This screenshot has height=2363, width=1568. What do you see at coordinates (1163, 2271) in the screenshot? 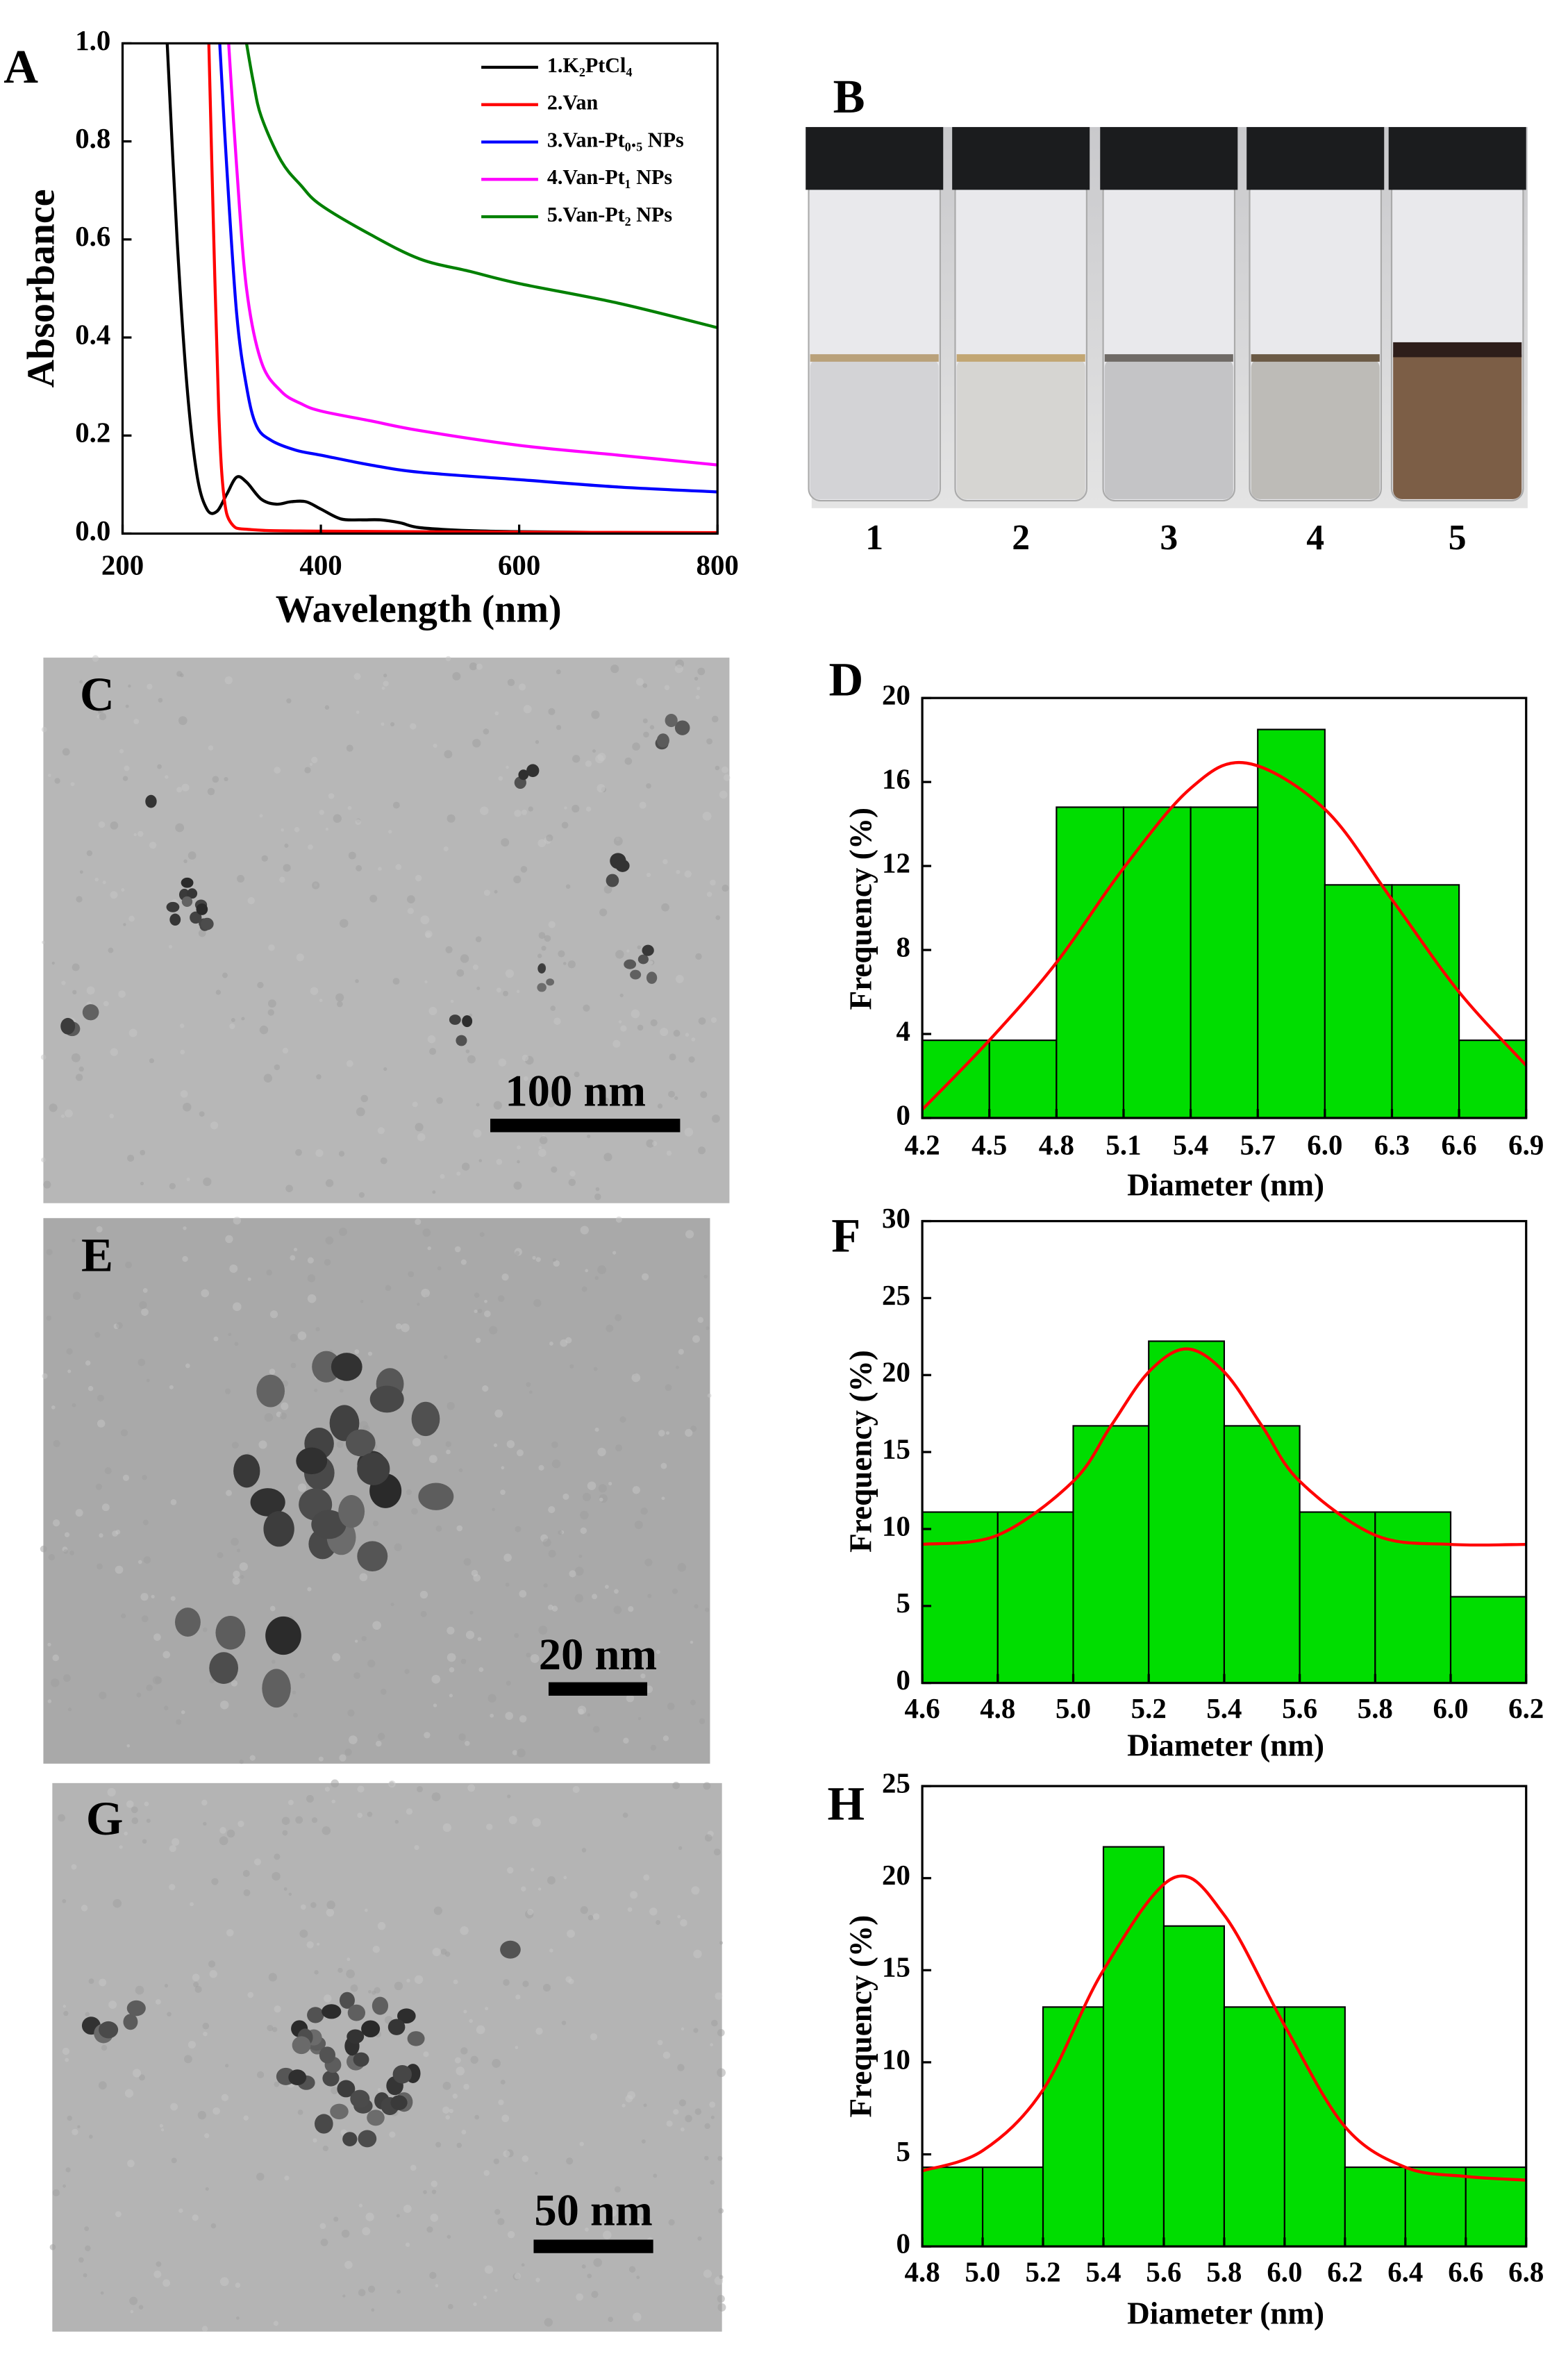
I see `x-tick-label: 5.6` at bounding box center [1163, 2271].